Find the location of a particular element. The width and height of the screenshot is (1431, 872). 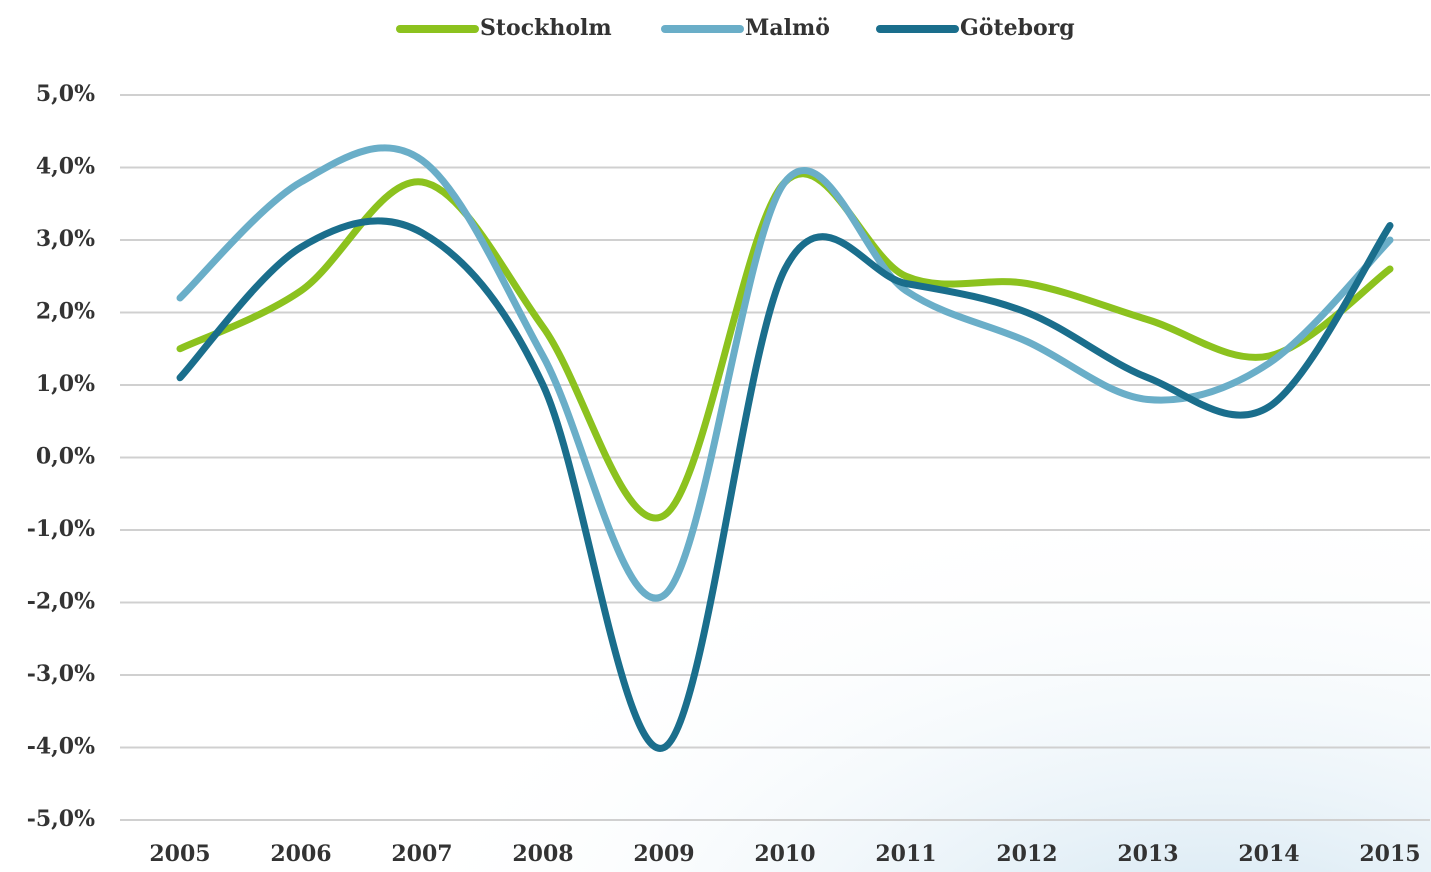

x-tick-label: 2015 is located at coordinates (1389, 854).